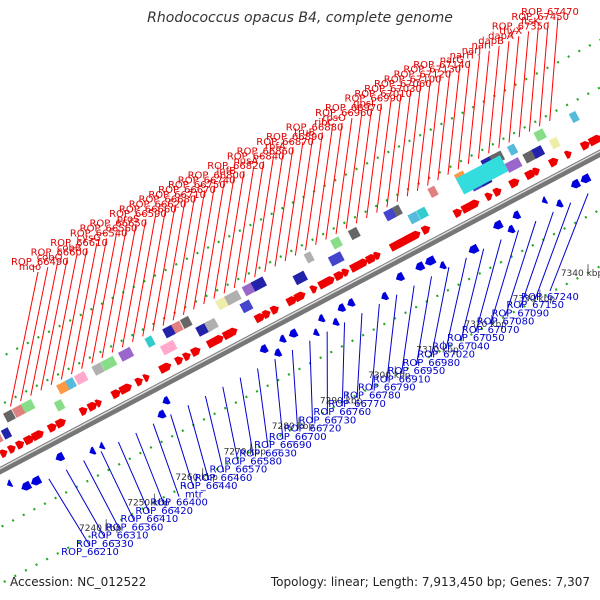 The image size is (600, 600). What do you see at coordinates (476, 338) in the screenshot?
I see `bottom-gene-label: ROP_67050` at bounding box center [476, 338].